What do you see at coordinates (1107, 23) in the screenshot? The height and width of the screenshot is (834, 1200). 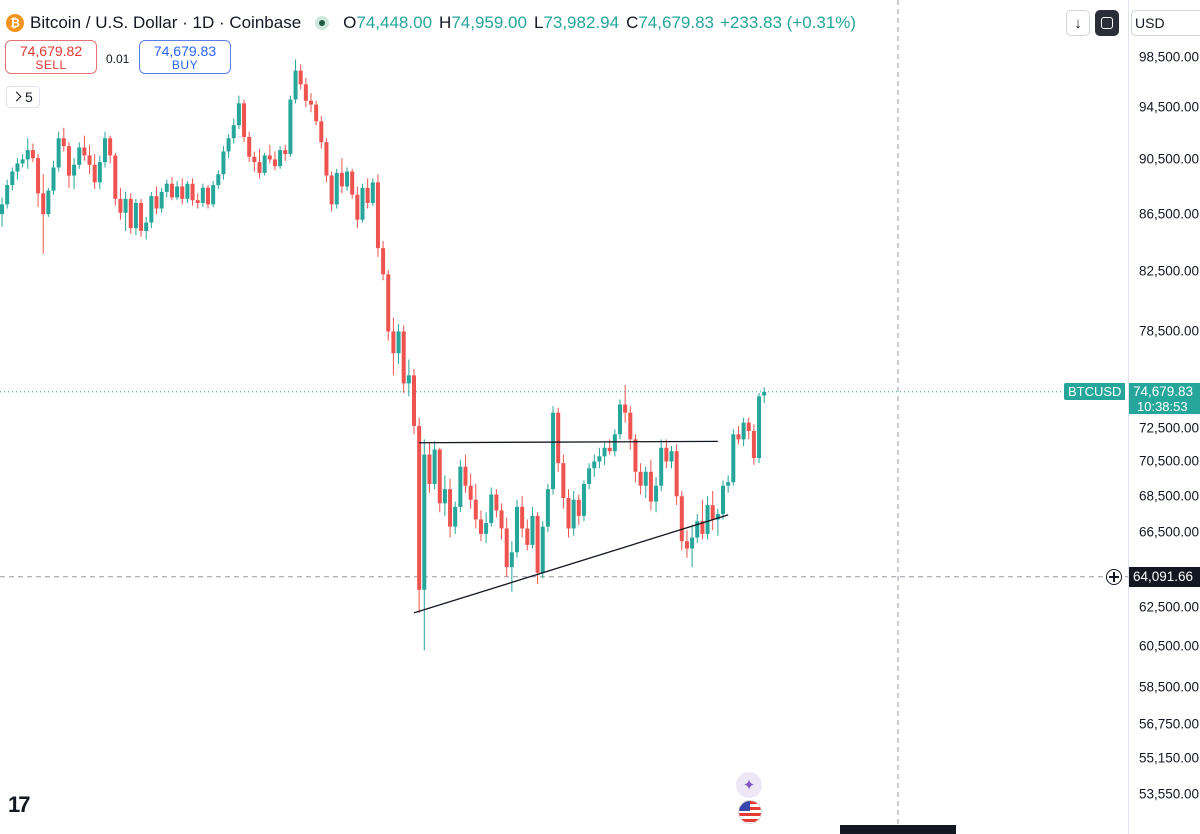 I see `rounded-square-icon` at bounding box center [1107, 23].